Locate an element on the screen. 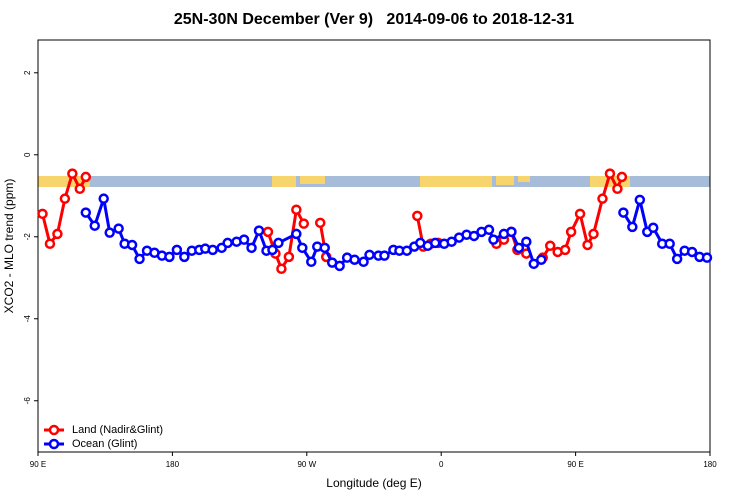  legend: Land (Nadir&Glint) Ocean (Glint) is located at coordinates (103, 437).